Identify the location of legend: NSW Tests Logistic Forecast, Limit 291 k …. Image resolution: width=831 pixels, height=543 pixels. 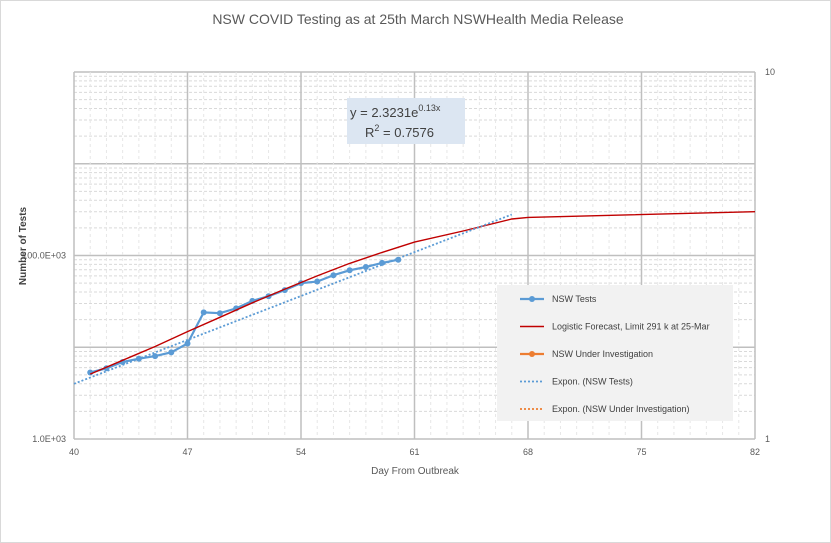
(615, 353).